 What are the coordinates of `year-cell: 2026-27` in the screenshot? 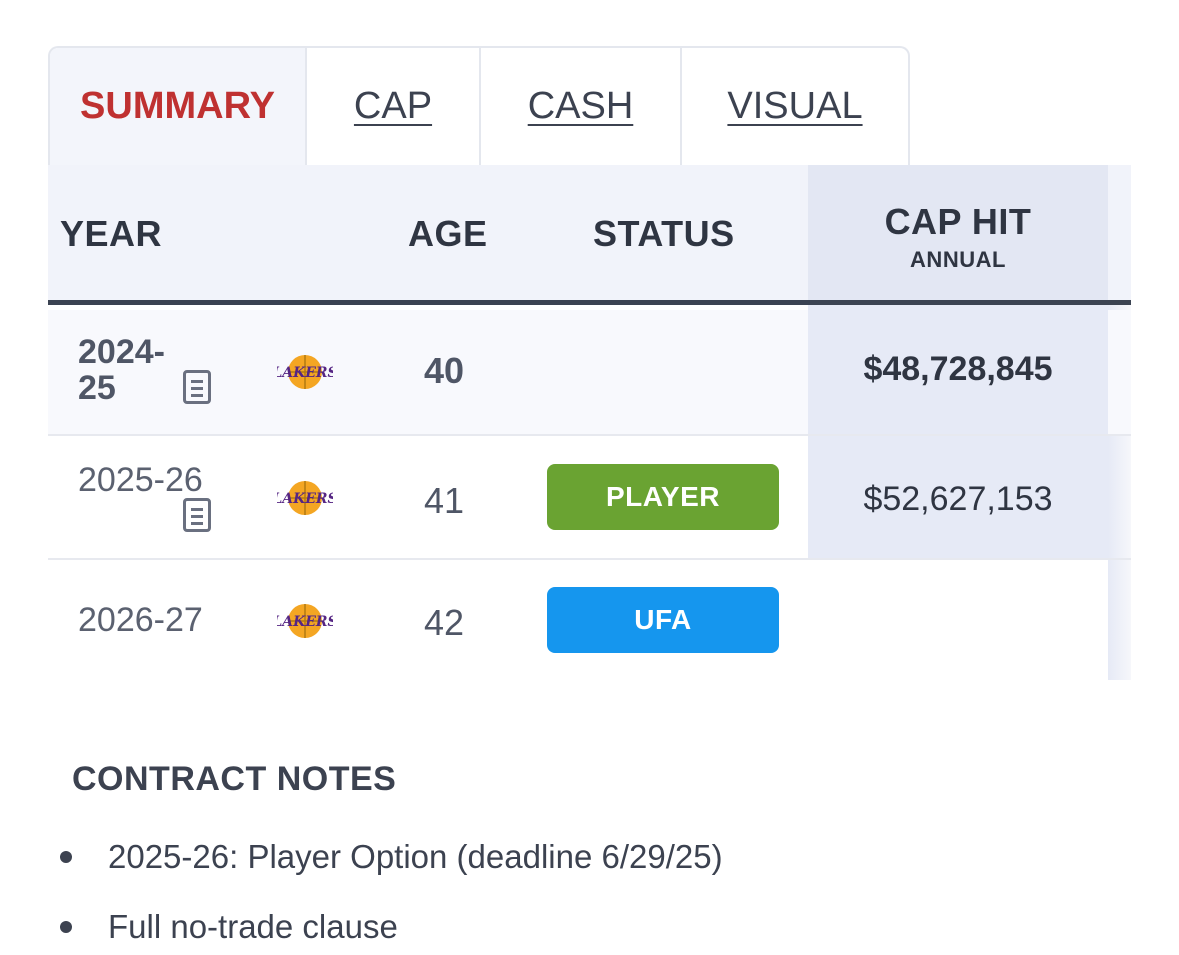 It's located at (140, 620).